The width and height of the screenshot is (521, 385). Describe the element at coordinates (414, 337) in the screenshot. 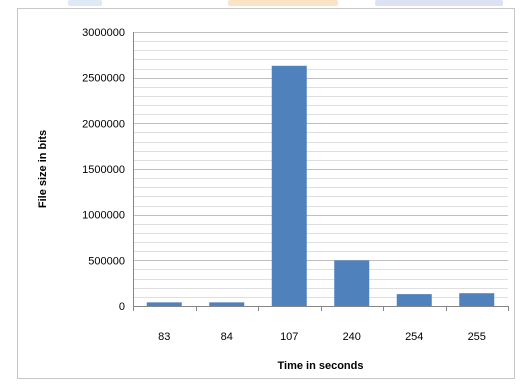

I see `x-tick-label: 254` at that location.